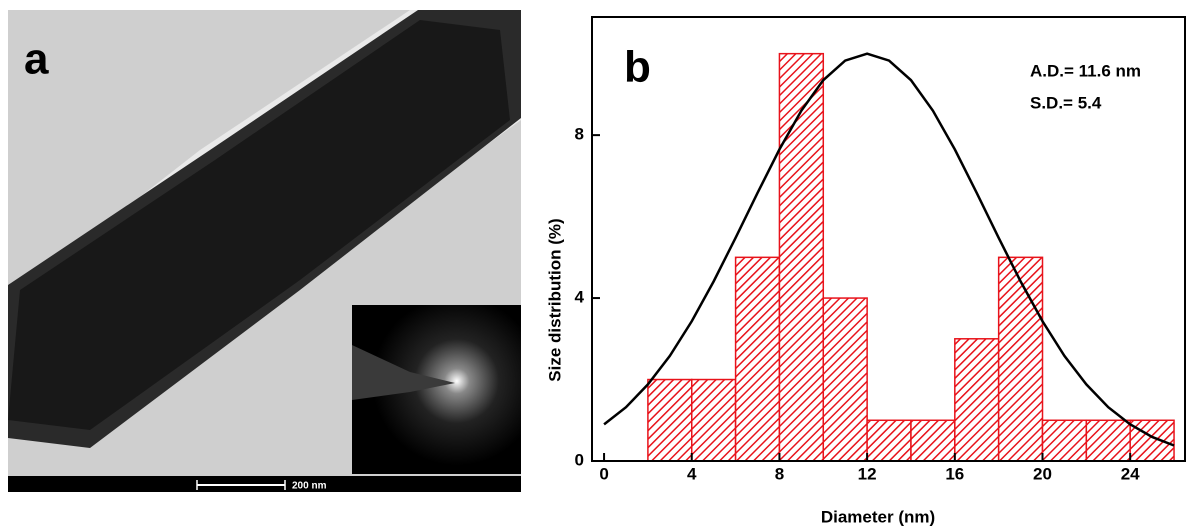 The width and height of the screenshot is (1188, 528). Describe the element at coordinates (779, 473) in the screenshot. I see `x-tick-label: 8` at that location.